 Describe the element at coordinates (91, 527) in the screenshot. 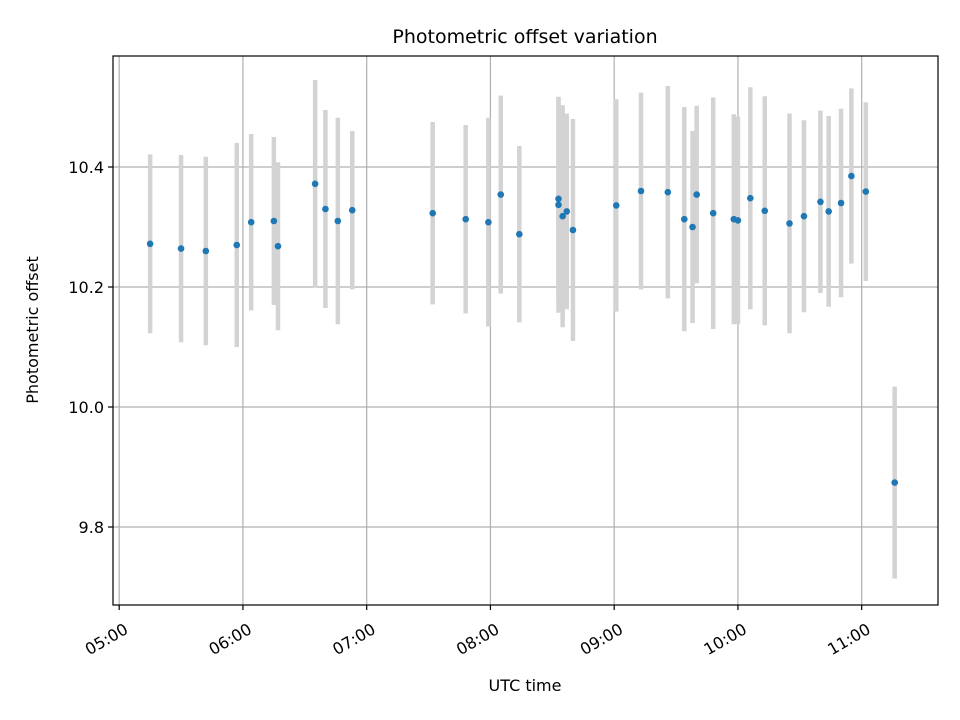

I see `y-tick-label: 9.8` at that location.